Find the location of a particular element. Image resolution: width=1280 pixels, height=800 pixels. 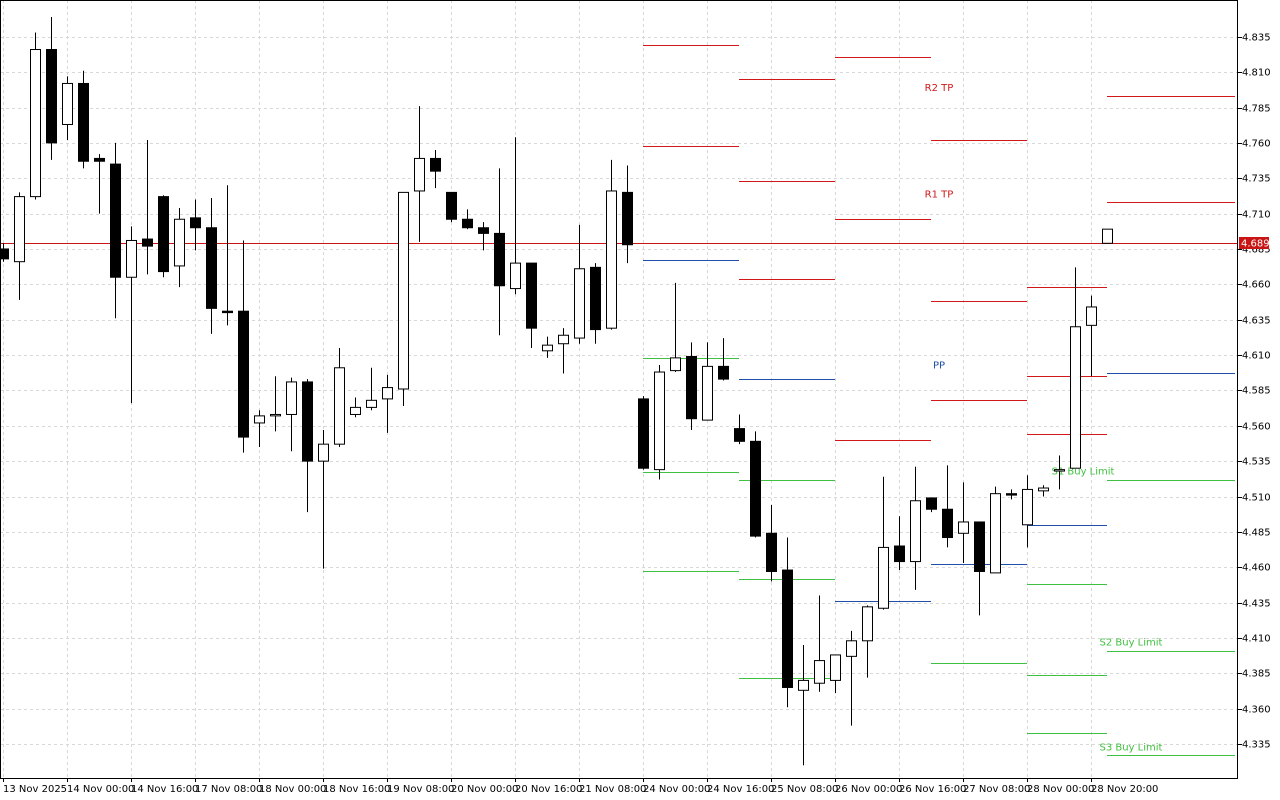

x-tick-label: 14 Nov 16:00 is located at coordinates (164, 789).